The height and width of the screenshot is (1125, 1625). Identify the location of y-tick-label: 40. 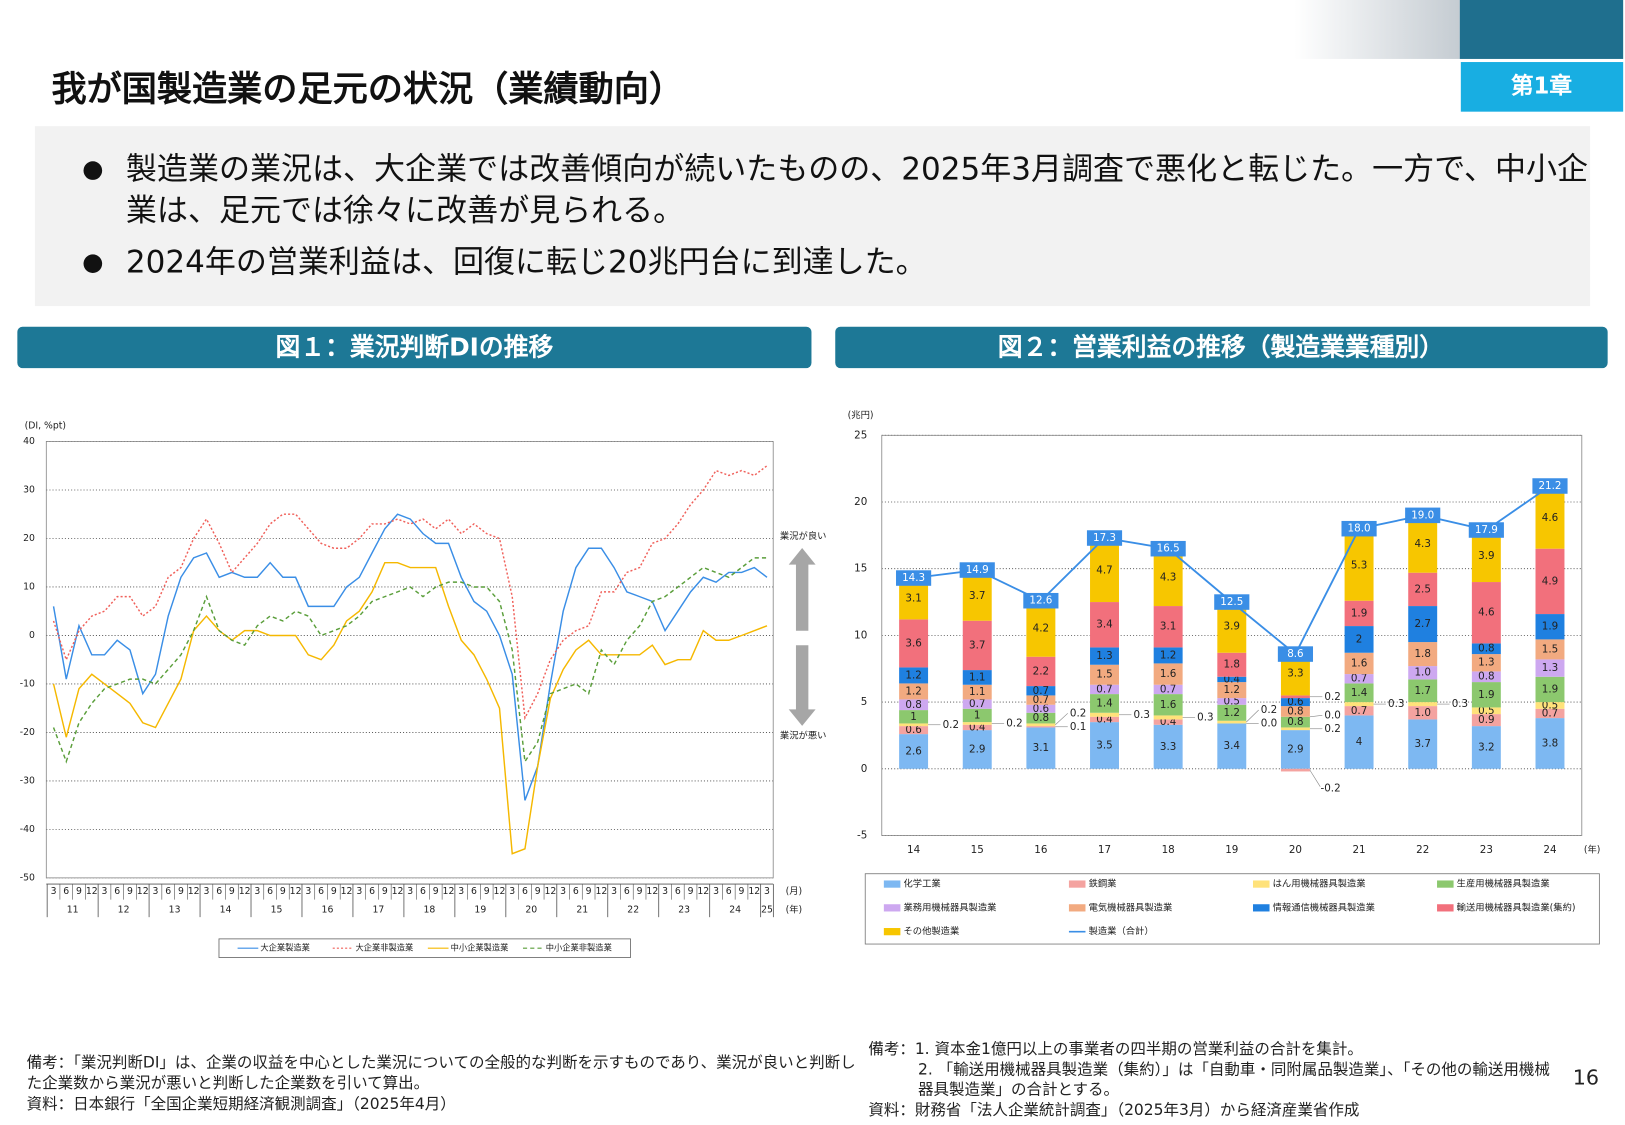
(29, 441).